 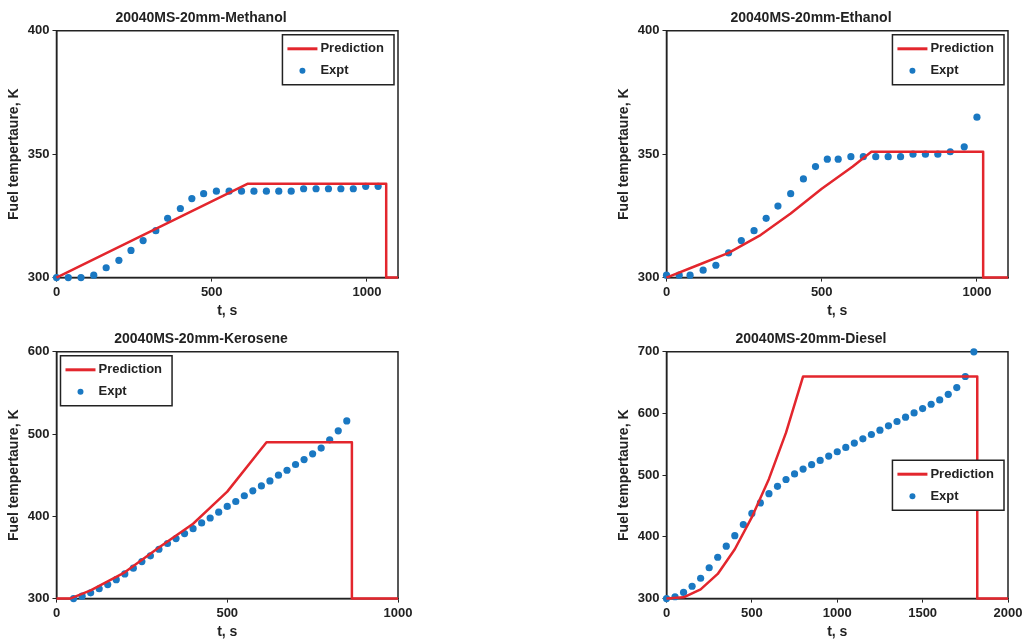 What do you see at coordinates (811, 17) in the screenshot?
I see `chart-title: 20040MS-20mm-Ethanol` at bounding box center [811, 17].